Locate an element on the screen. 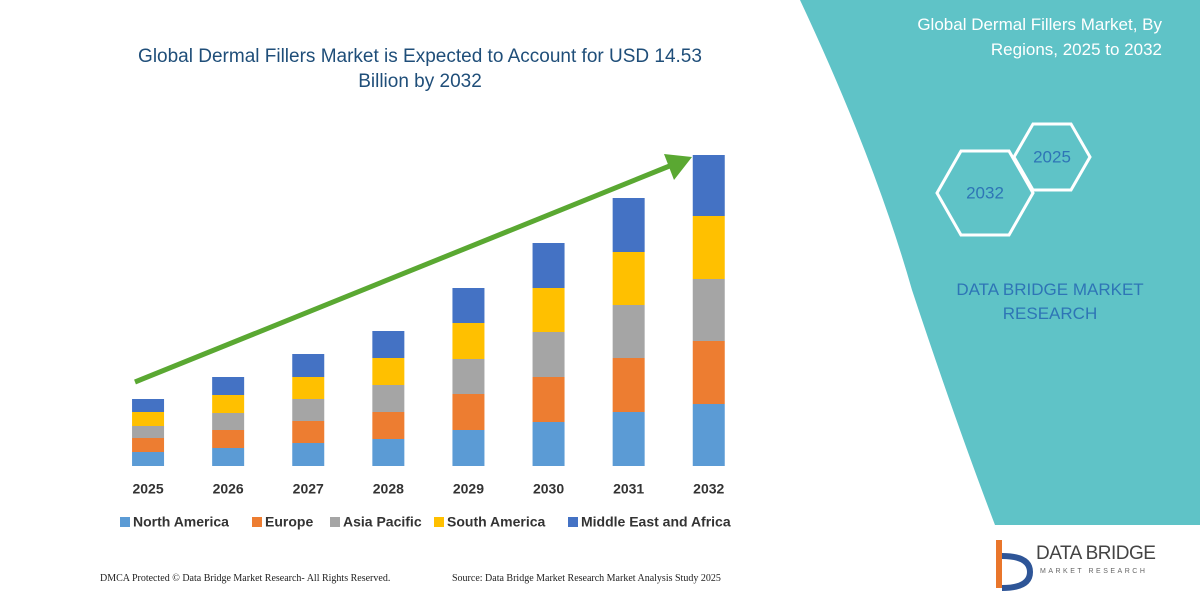 The image size is (1200, 600). x-tick-label: 2032 is located at coordinates (708, 489).